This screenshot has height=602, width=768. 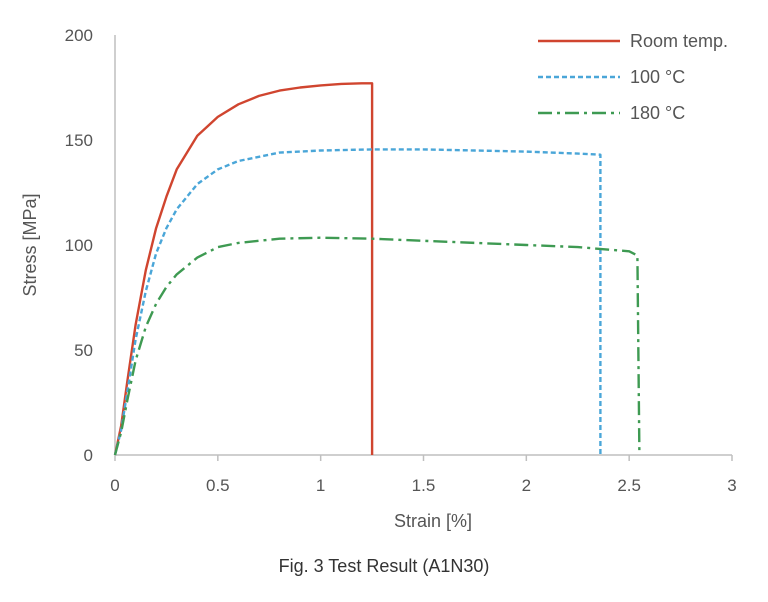 I want to click on y-axis-label: Stress [MPa], so click(x=30, y=244).